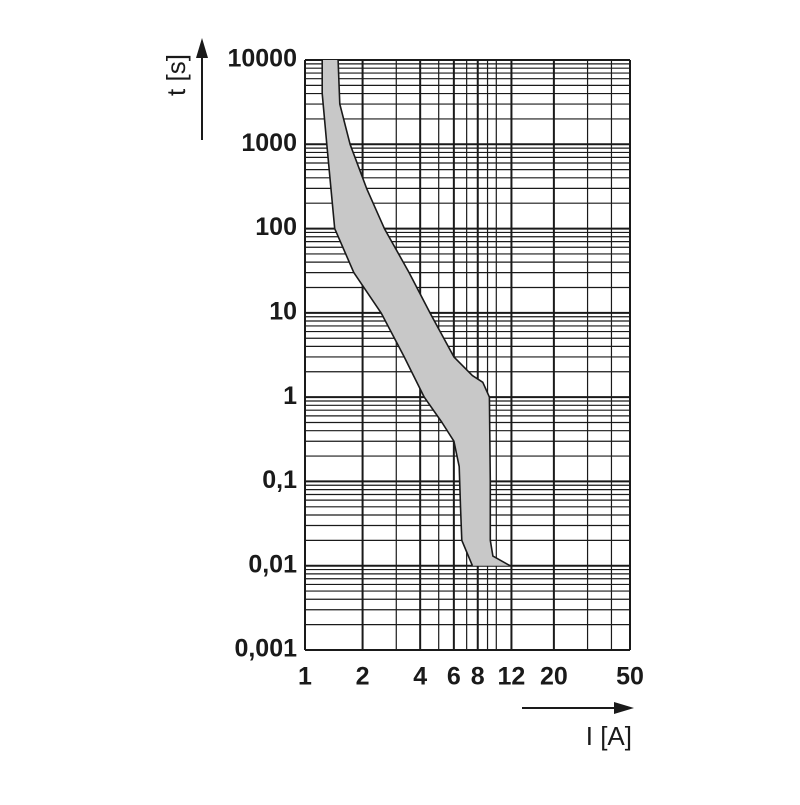 The height and width of the screenshot is (805, 800). I want to click on y-tick-label: 0,1, so click(279, 480).